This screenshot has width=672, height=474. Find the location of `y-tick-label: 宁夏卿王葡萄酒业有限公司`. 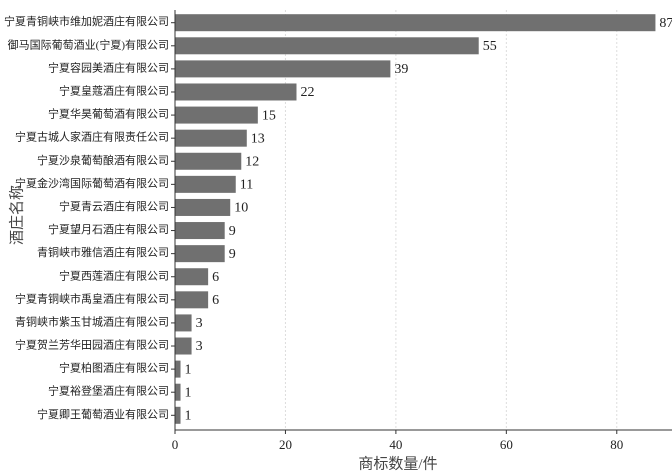

y-tick-label: 宁夏卿王葡萄酒业有限公司 is located at coordinates (103, 414).